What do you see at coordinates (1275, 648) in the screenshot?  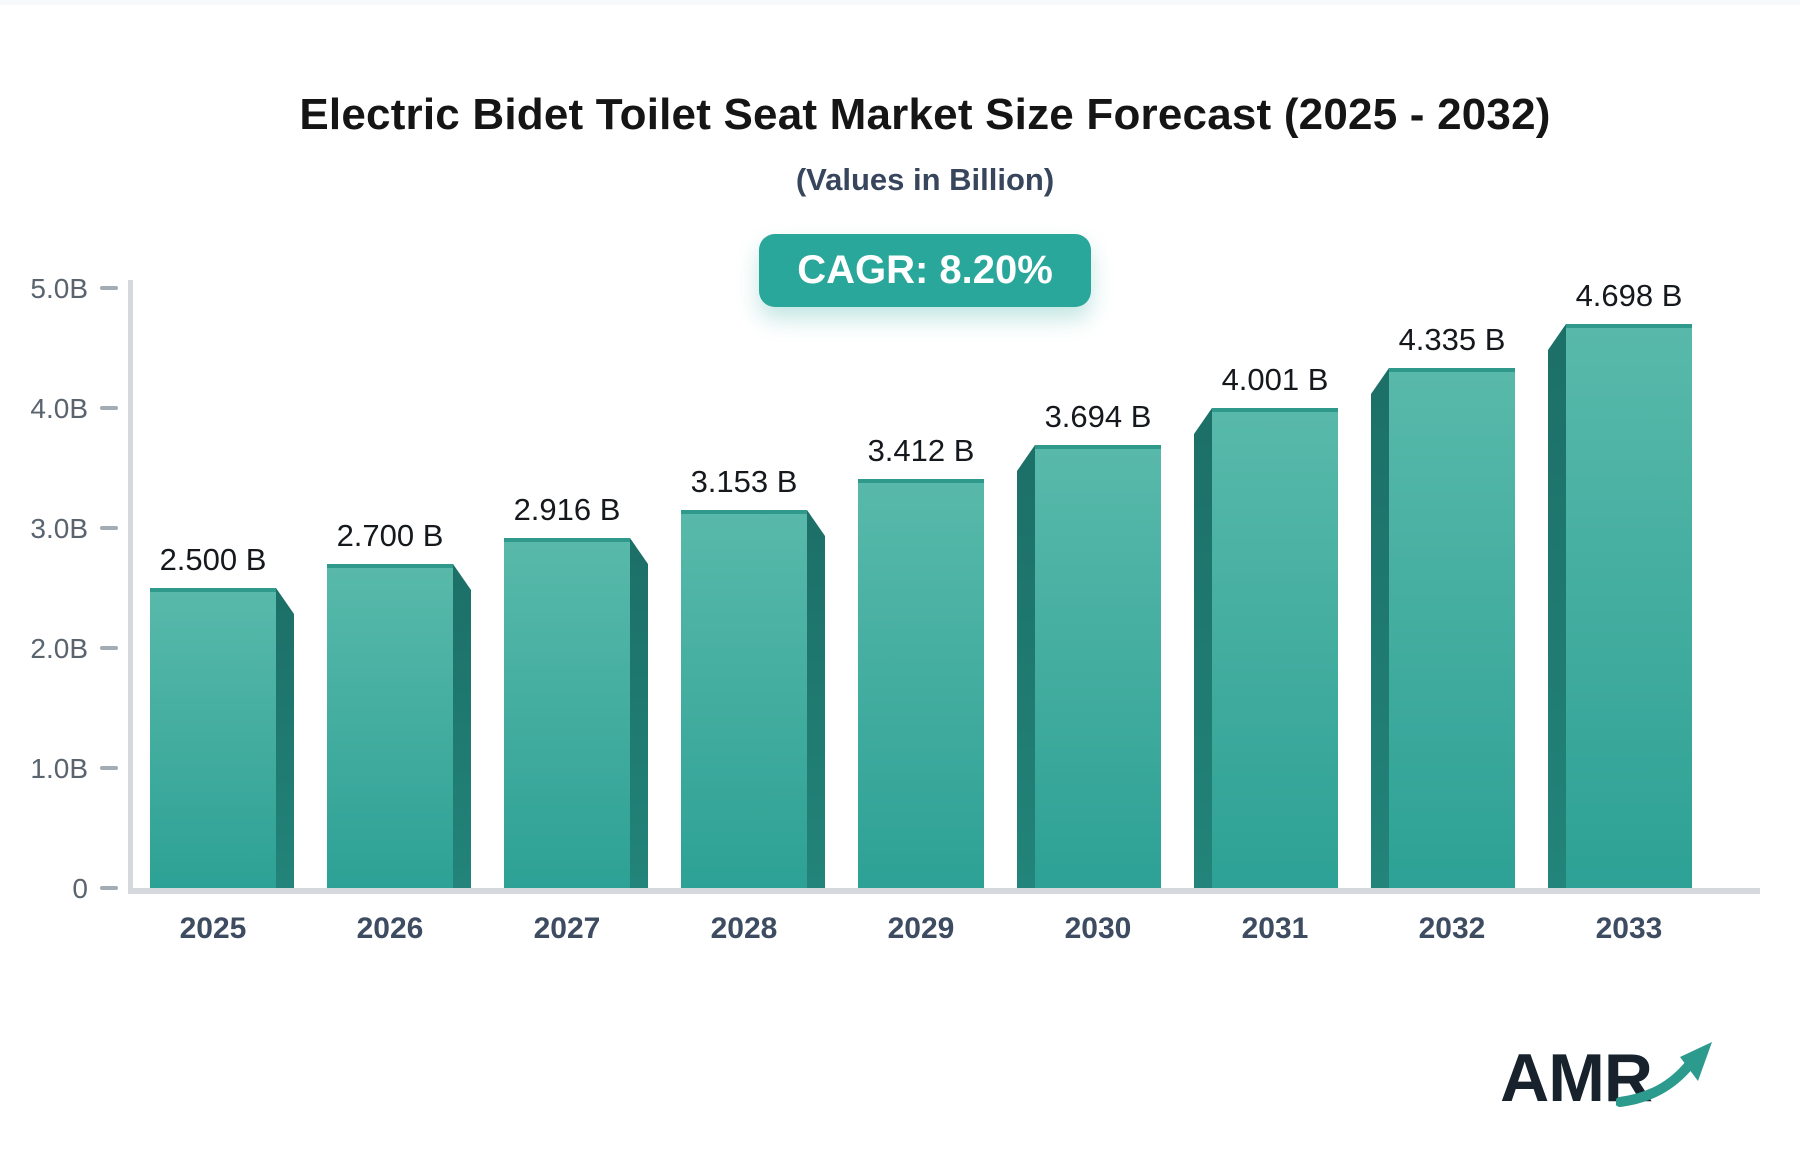 I see `bar-2031` at bounding box center [1275, 648].